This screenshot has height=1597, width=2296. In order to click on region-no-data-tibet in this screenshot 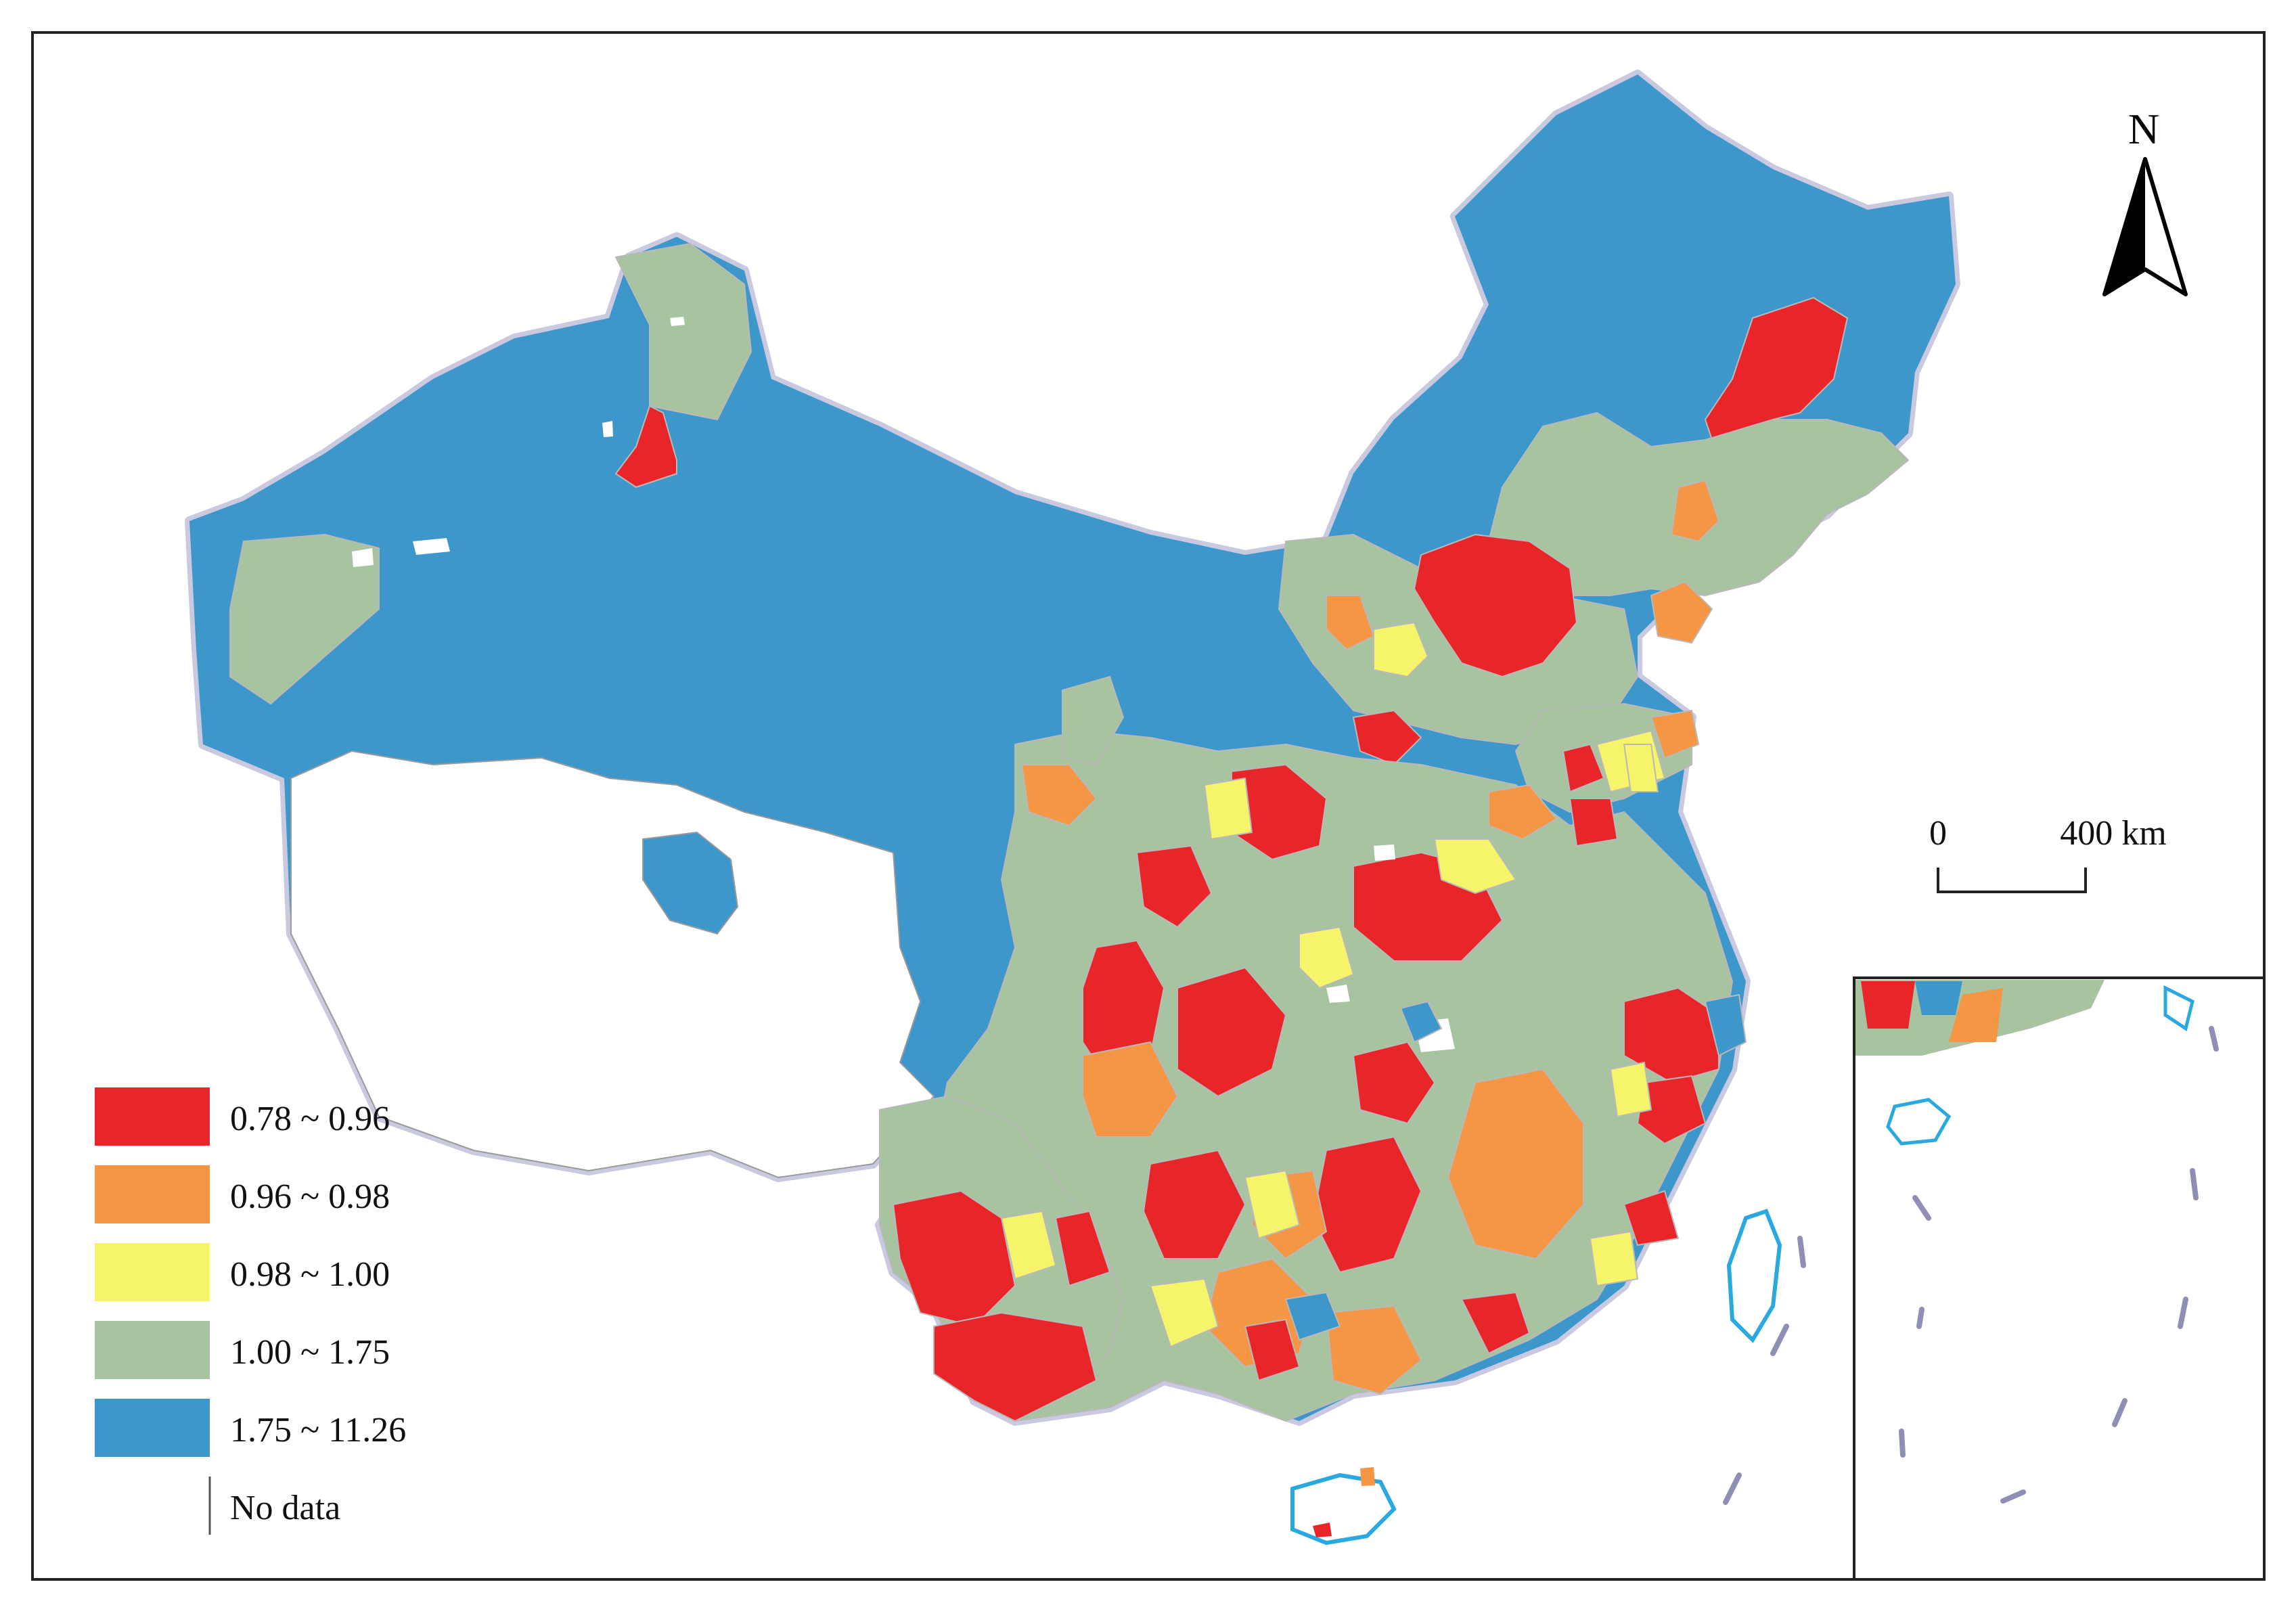, I will do `click(612, 964)`.